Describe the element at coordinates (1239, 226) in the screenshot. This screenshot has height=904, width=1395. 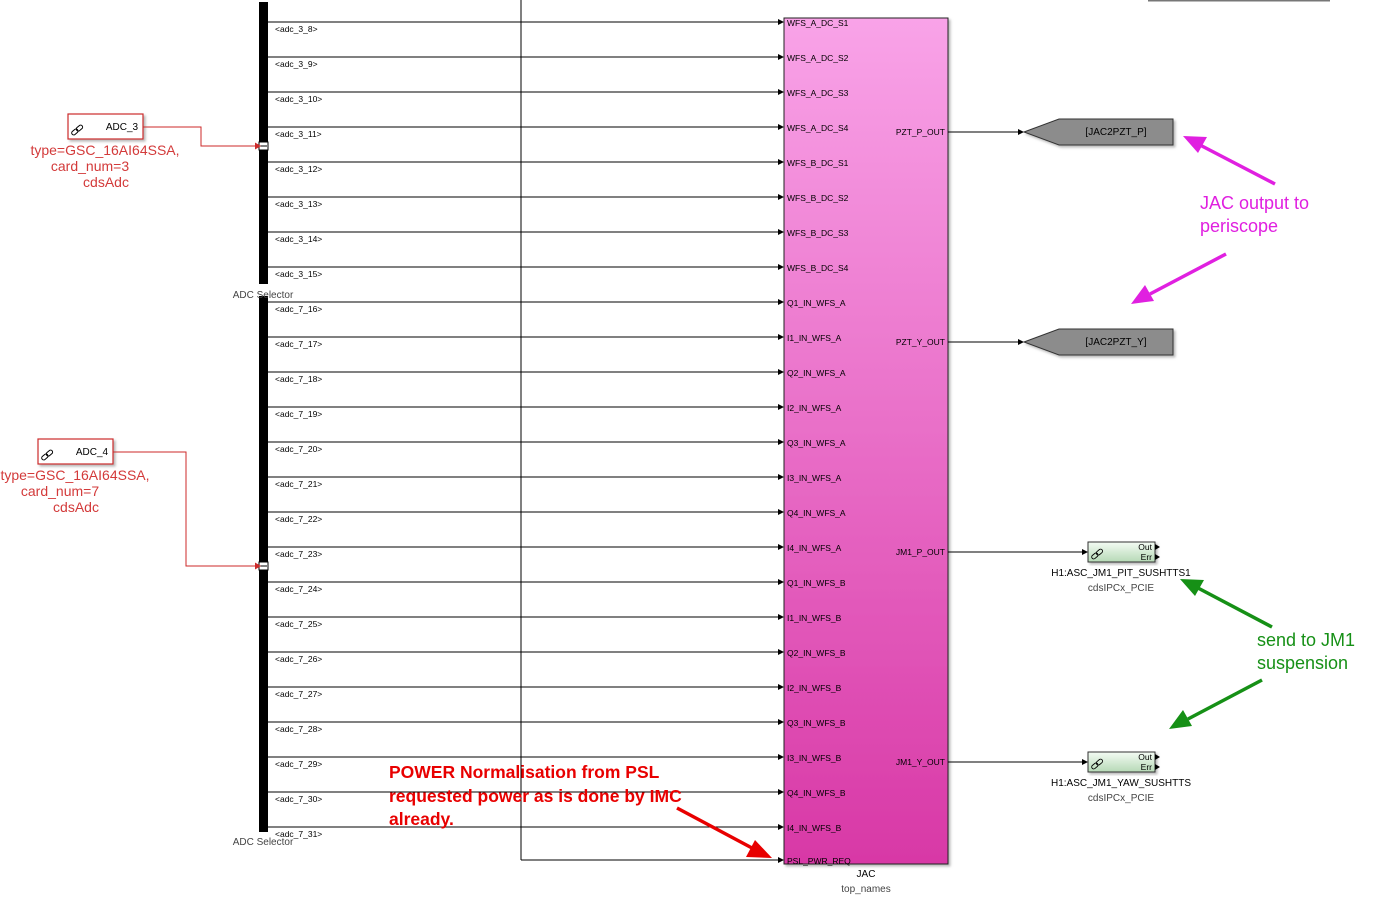
I see `annotation-line: periscope` at that location.